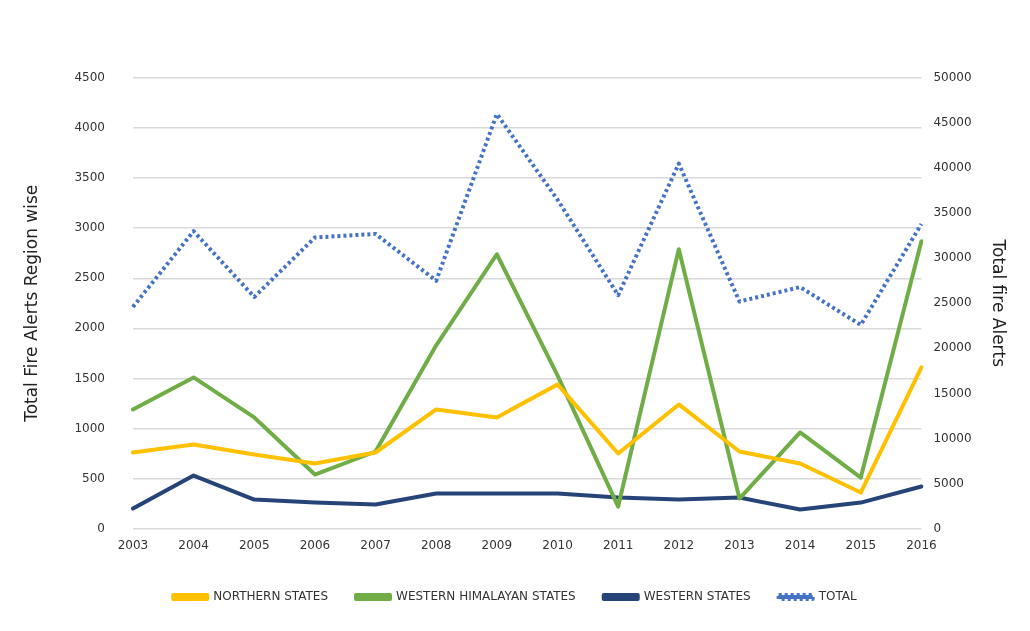 The height and width of the screenshot is (631, 1030). Describe the element at coordinates (89, 177) in the screenshot. I see `y-tick-label: 3500` at that location.